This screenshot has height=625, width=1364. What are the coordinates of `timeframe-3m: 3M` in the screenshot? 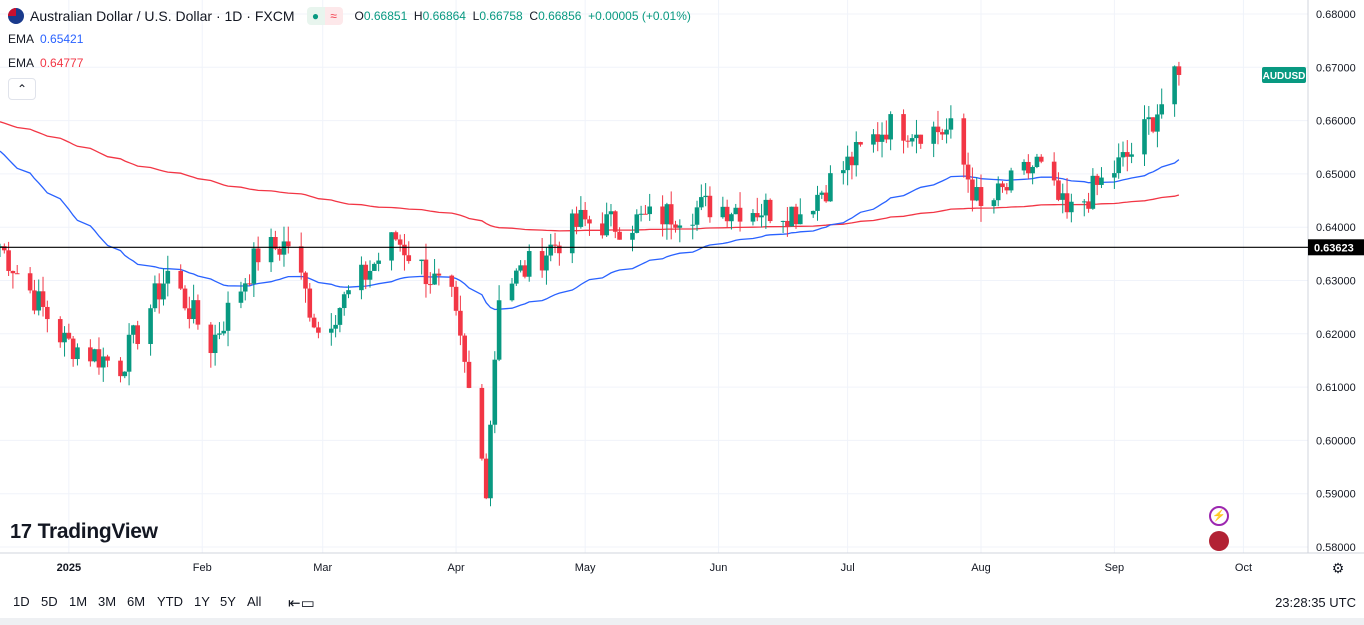 It's located at (107, 601).